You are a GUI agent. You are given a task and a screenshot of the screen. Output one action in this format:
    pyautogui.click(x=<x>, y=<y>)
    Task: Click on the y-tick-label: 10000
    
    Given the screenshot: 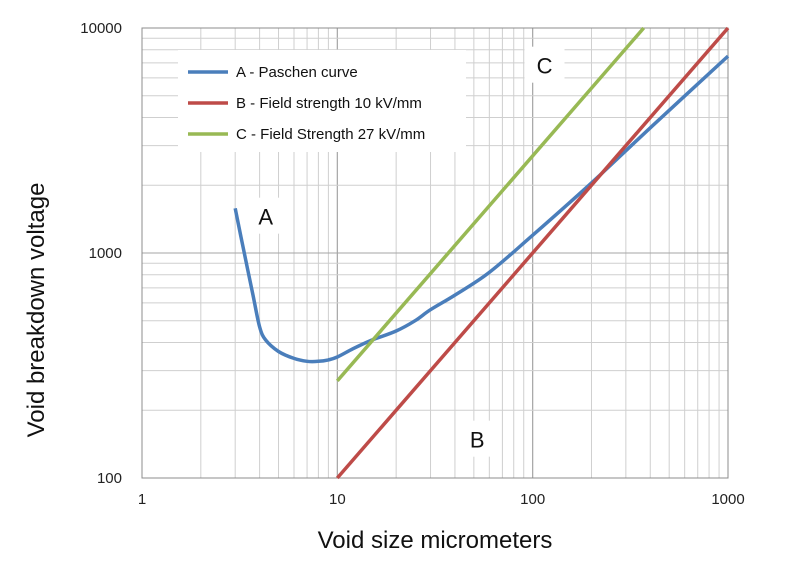 What is the action you would take?
    pyautogui.click(x=101, y=28)
    